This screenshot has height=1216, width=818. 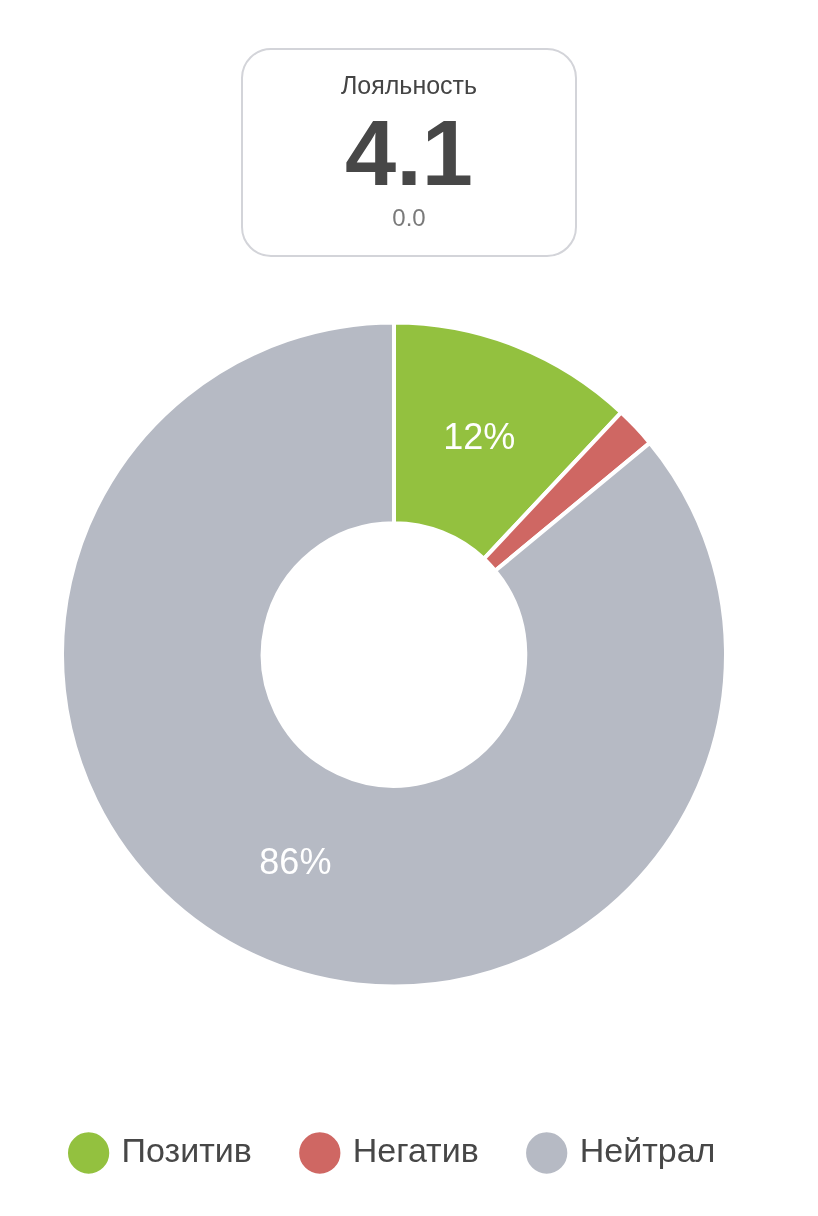 What do you see at coordinates (295, 862) in the screenshot?
I see `data-label: 86%` at bounding box center [295, 862].